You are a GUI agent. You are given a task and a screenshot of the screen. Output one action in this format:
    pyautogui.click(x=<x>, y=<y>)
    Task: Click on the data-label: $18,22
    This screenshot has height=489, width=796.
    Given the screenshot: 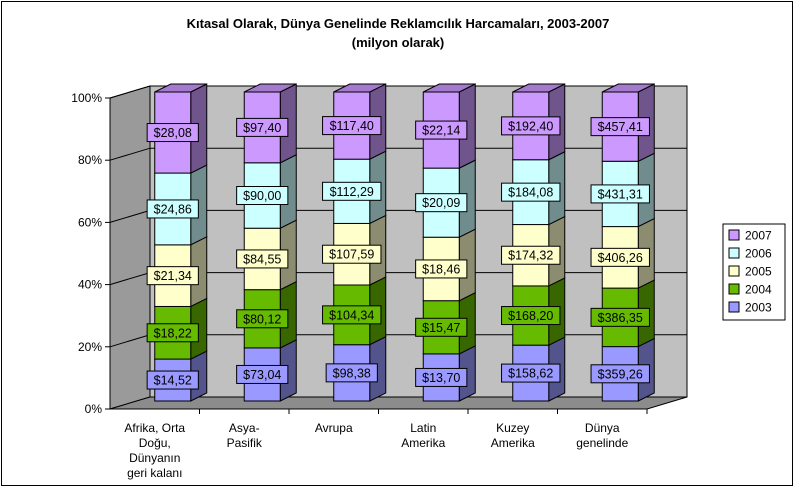 What is the action you would take?
    pyautogui.click(x=173, y=333)
    